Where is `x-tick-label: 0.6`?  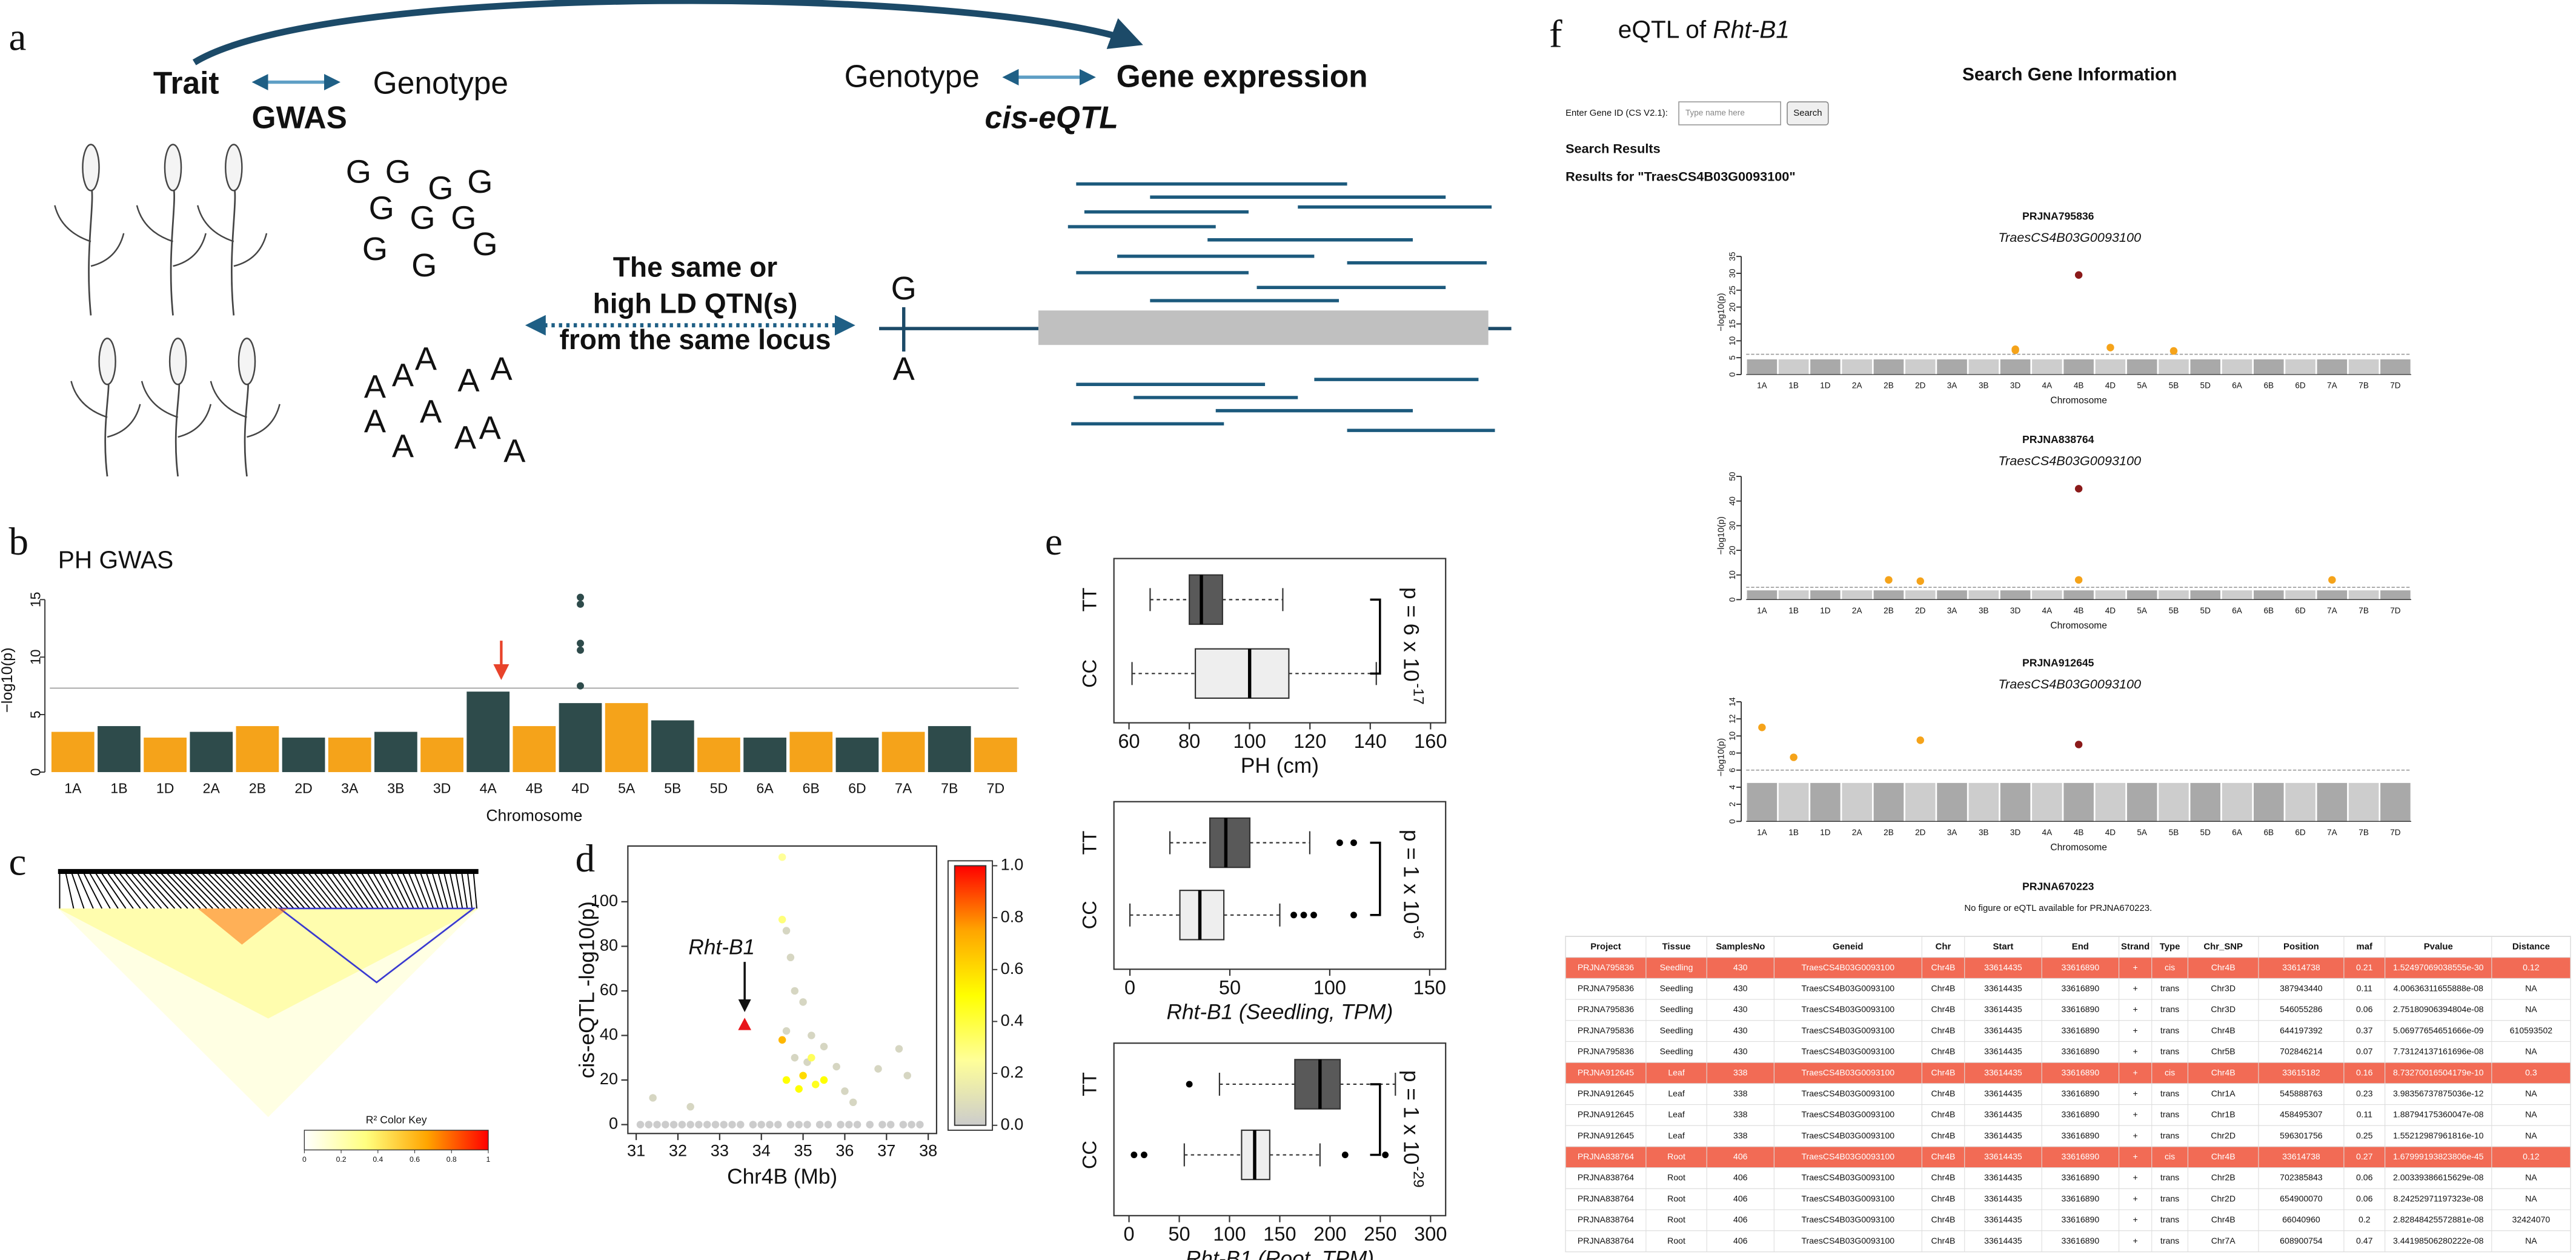
x-tick-label: 0.6 is located at coordinates (415, 1159).